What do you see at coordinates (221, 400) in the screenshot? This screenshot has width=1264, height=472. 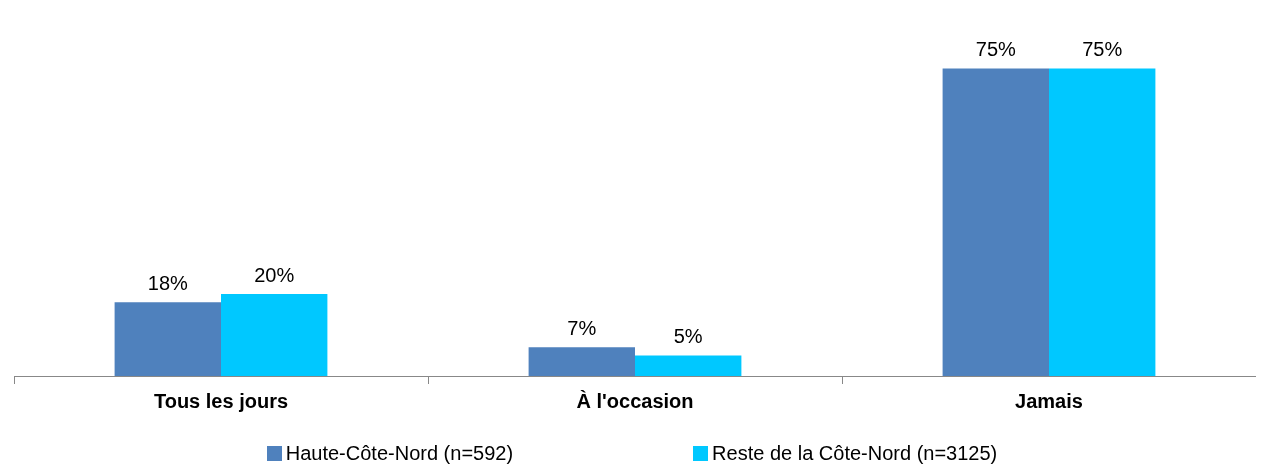 I see `x-tick-label: Tous les jours` at bounding box center [221, 400].